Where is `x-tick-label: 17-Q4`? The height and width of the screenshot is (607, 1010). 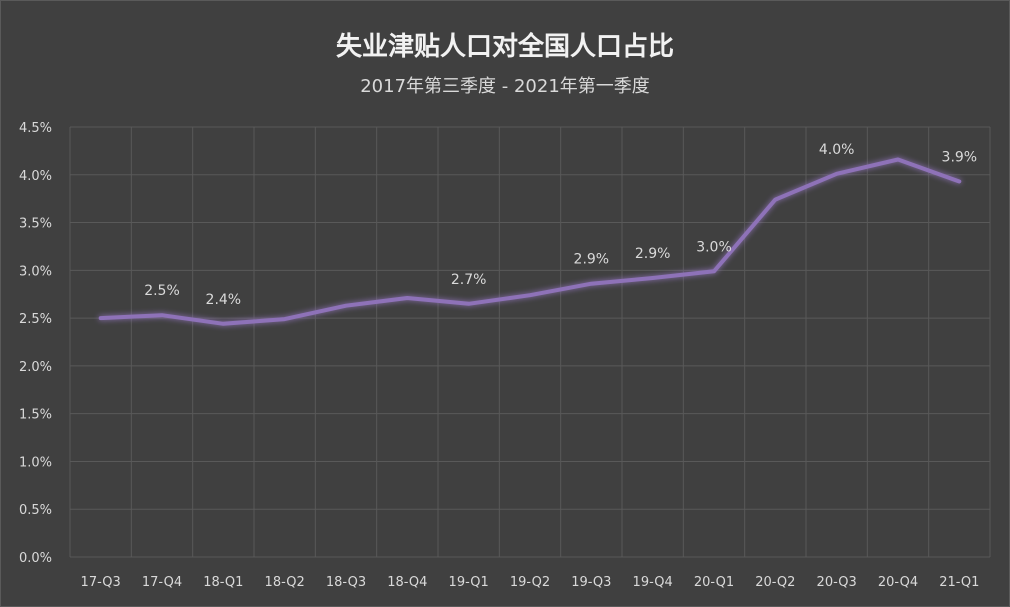 x-tick-label: 17-Q4 is located at coordinates (162, 582).